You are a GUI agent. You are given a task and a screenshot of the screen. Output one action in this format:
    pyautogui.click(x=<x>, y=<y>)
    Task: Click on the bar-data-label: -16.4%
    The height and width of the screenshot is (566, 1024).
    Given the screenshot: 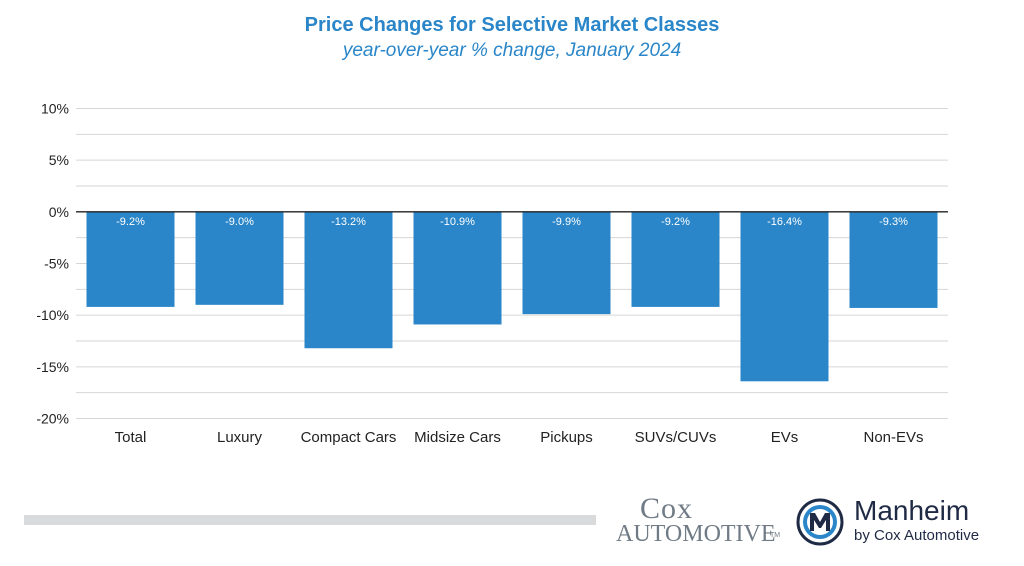 What is the action you would take?
    pyautogui.click(x=784, y=222)
    